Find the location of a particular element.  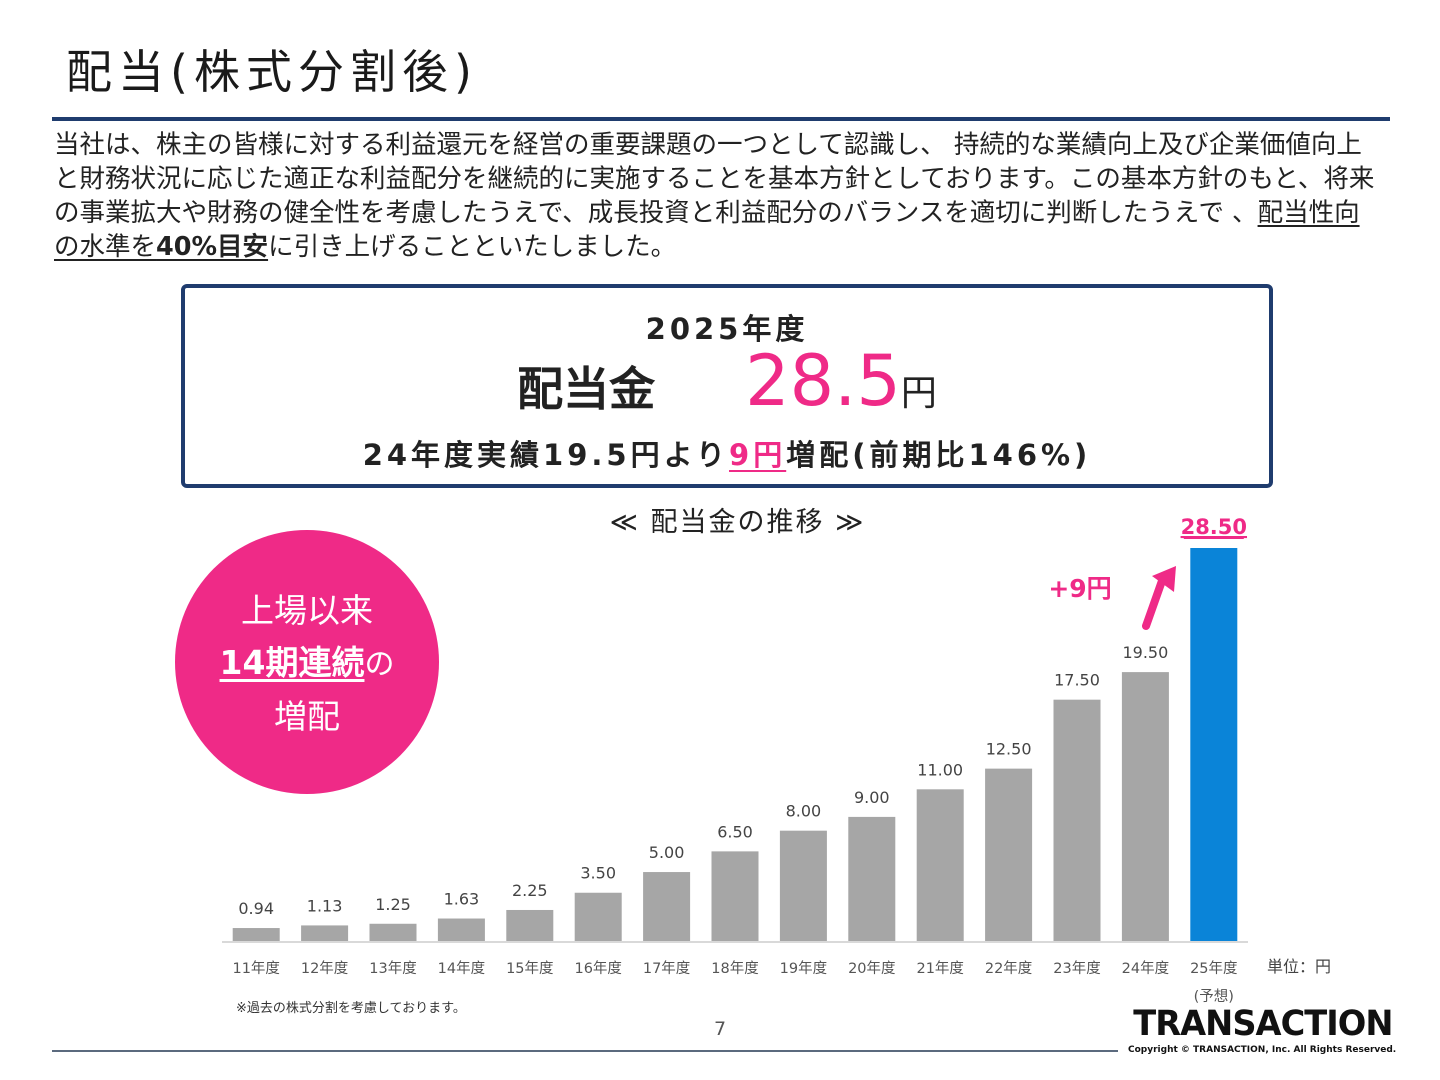

x-tick-label: 25年度 is located at coordinates (1213, 968).